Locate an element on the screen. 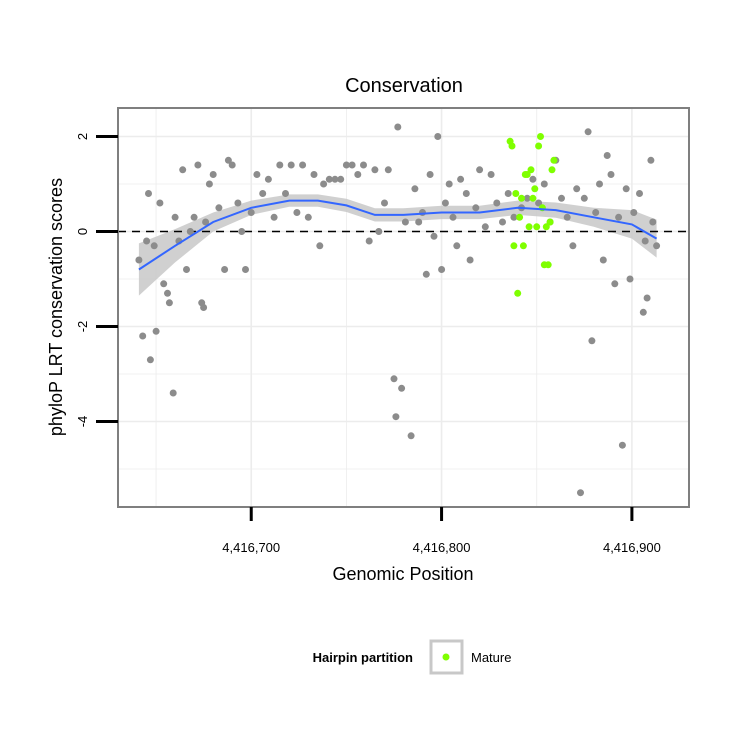  x-tick-label: 4,416,800 is located at coordinates (442, 547).